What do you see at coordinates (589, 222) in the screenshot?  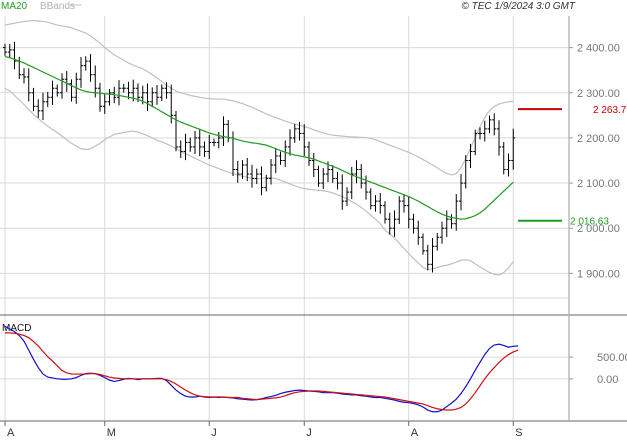 I see `support-label: 2 016.63` at bounding box center [589, 222].